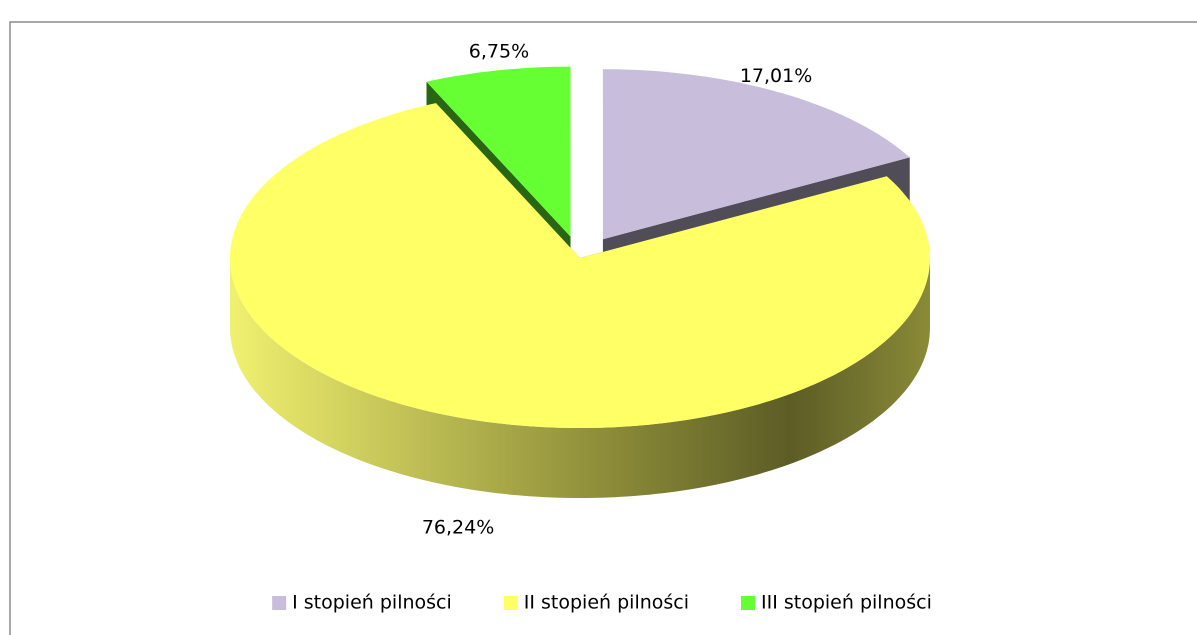 The height and width of the screenshot is (635, 1197). What do you see at coordinates (499, 51) in the screenshot?
I see `data-label: 6,75%` at bounding box center [499, 51].